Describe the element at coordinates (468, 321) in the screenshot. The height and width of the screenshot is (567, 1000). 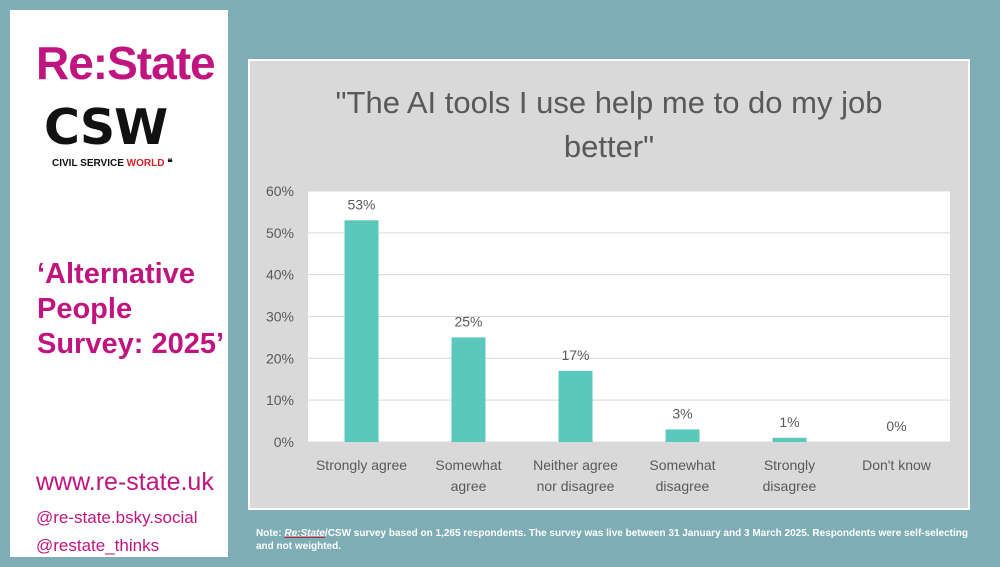
I see `data-label: 25%` at that location.